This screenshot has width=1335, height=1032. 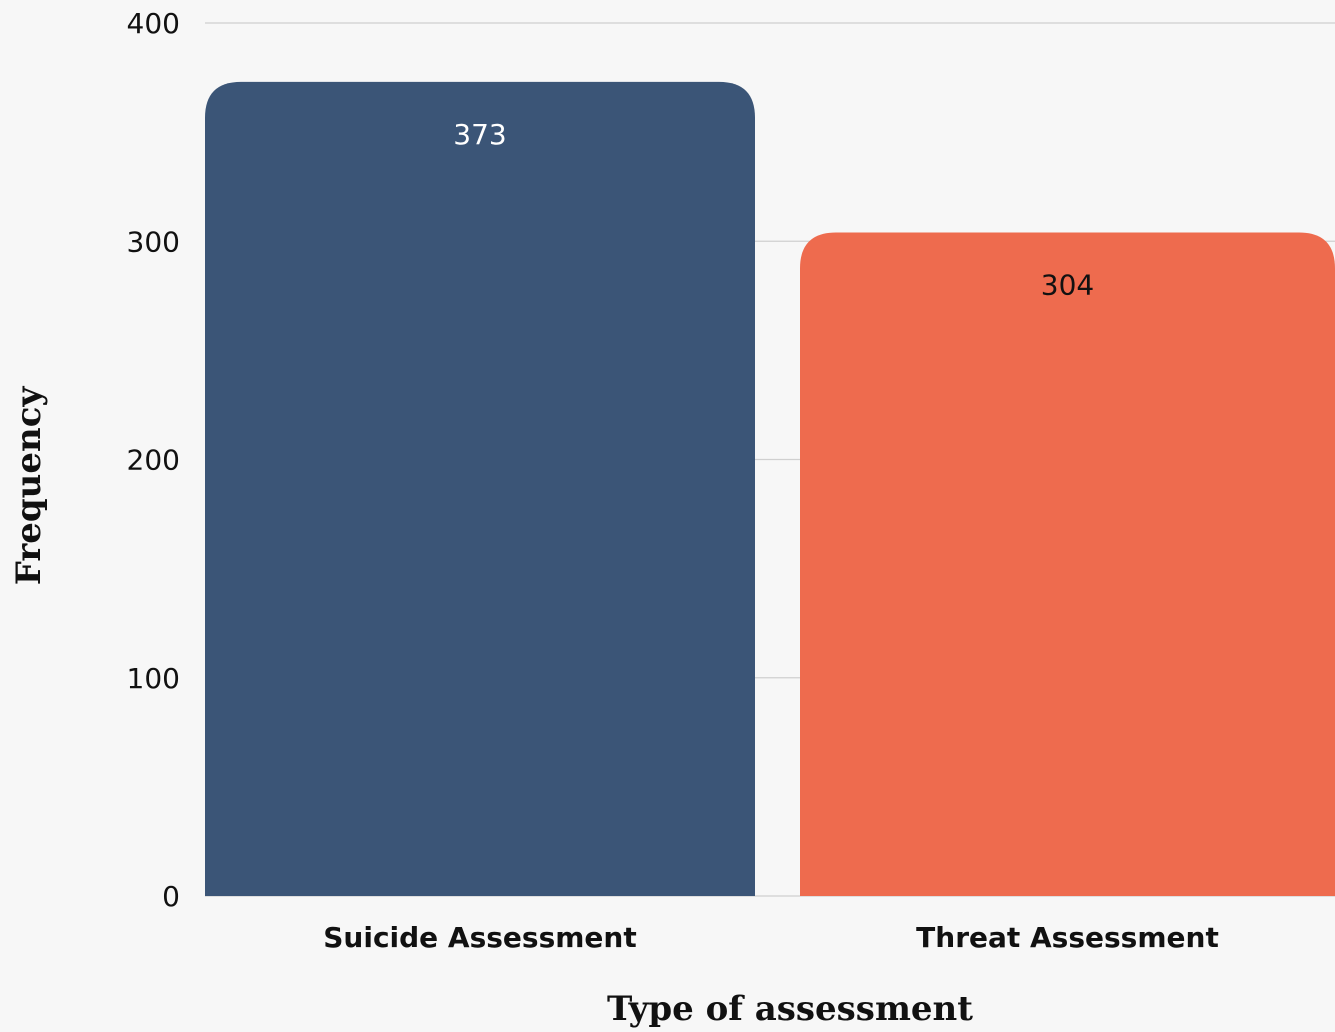 What do you see at coordinates (1067, 285) in the screenshot?
I see `data-label: 304` at bounding box center [1067, 285].